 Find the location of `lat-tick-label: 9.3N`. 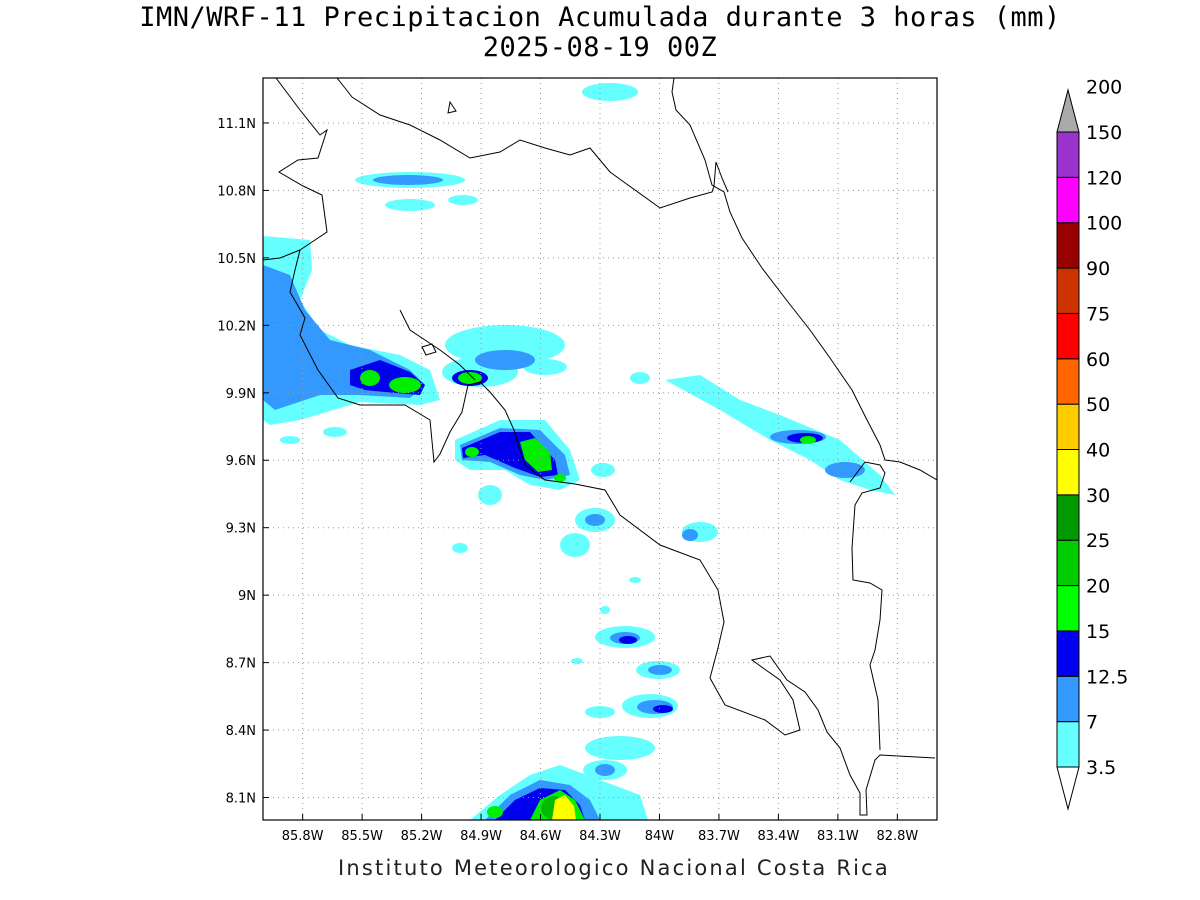

lat-tick-label: 9.3N is located at coordinates (241, 529).